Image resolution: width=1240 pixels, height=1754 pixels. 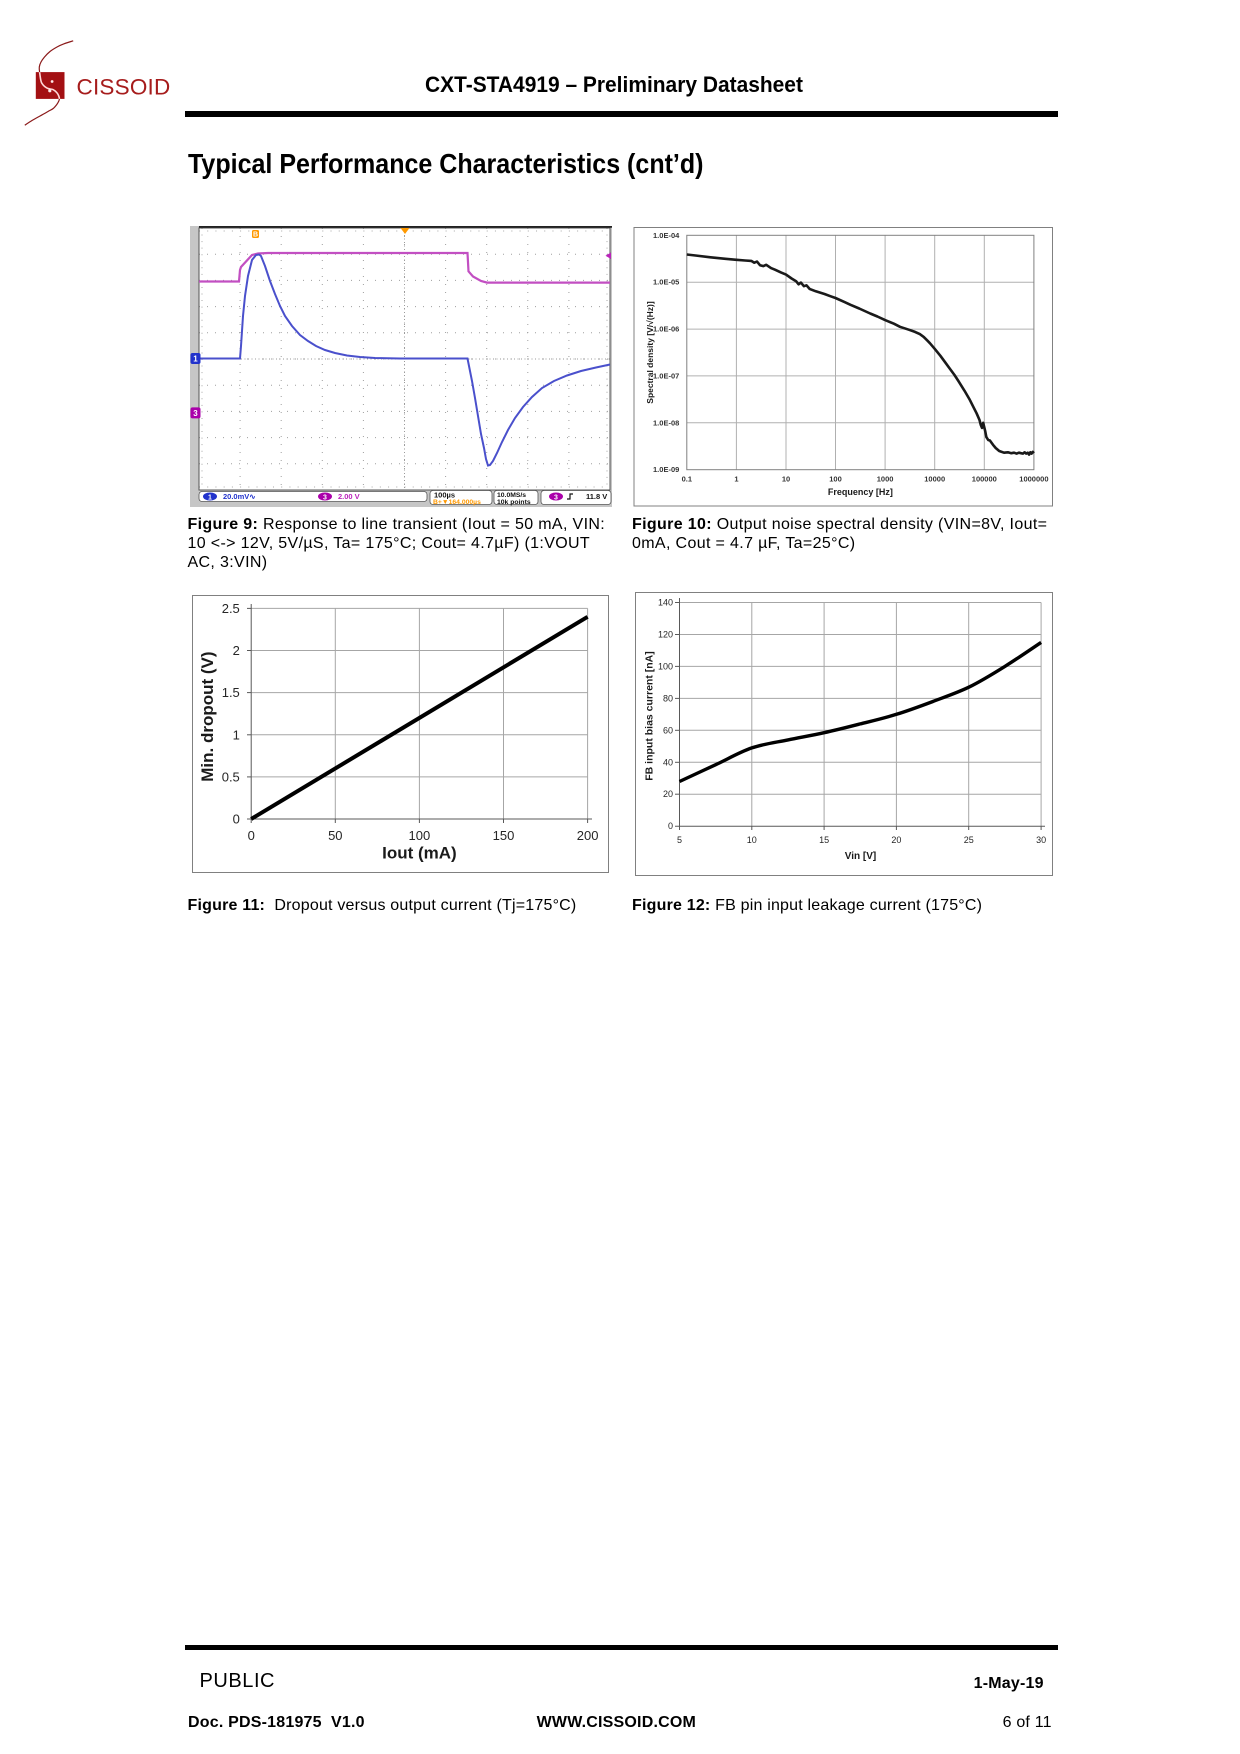 I want to click on svg-text: Spectral density [V/√(Hz)], so click(x=650, y=352).